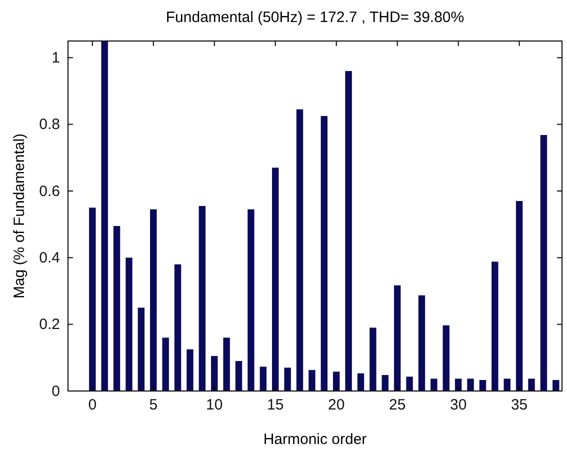 Image resolution: width=567 pixels, height=452 pixels. What do you see at coordinates (56, 391) in the screenshot?
I see `y-tick-label: 0` at bounding box center [56, 391].